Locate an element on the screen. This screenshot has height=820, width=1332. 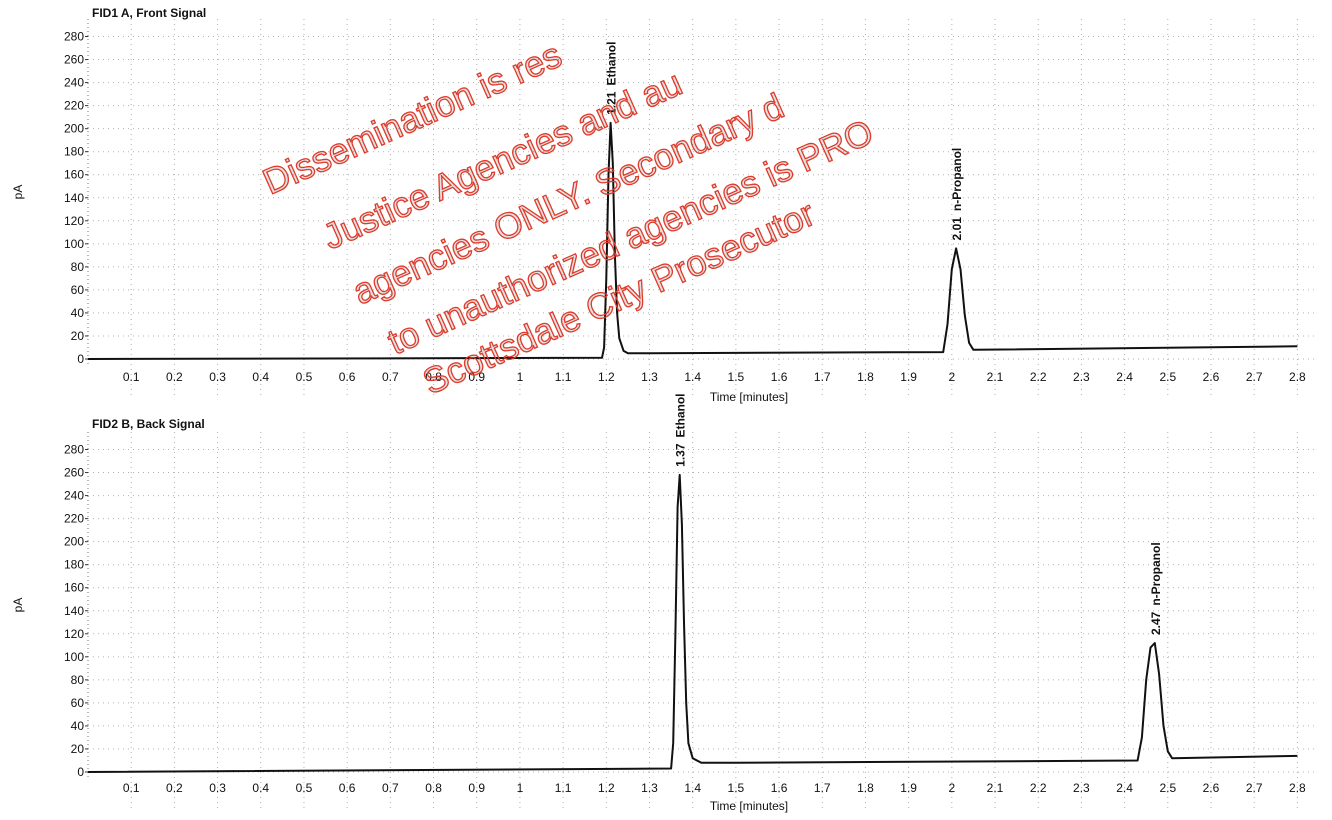
peak-label: 2.01 n-Propanol is located at coordinates (957, 194).